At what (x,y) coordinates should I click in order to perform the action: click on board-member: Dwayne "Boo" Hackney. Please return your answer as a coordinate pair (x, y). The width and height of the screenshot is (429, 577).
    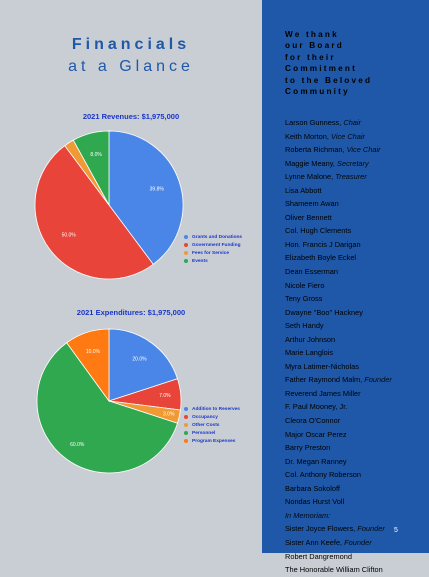
    Looking at the image, I should click on (355, 313).